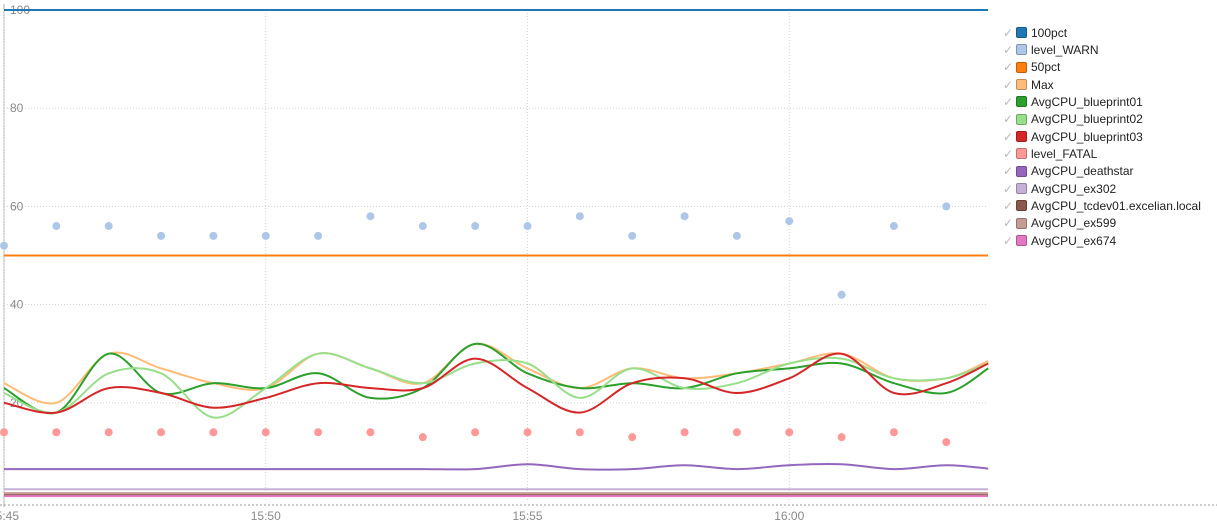 This screenshot has height=529, width=1217. Describe the element at coordinates (402, 516) in the screenshot. I see `x-axis: 15:45 15:50 15:55 16:00` at that location.